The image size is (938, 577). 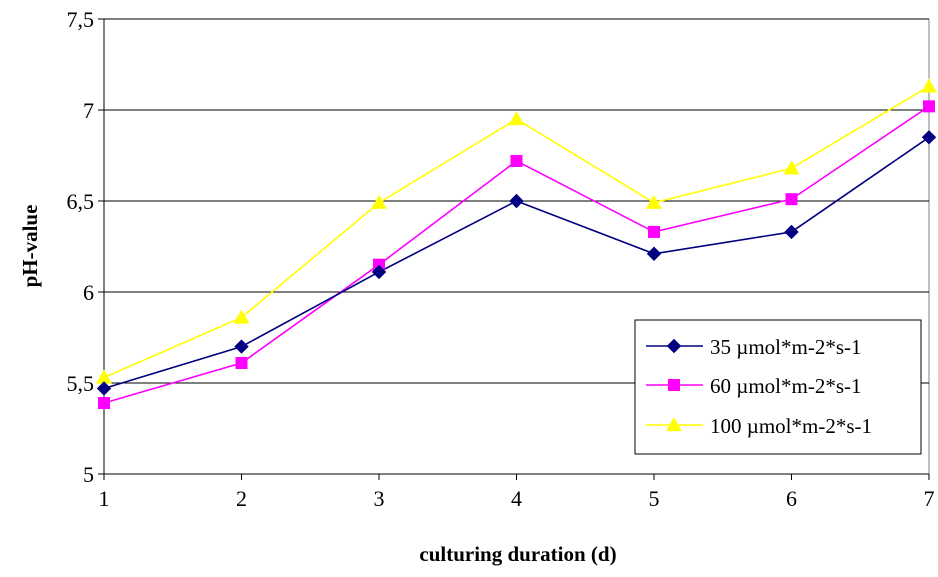 What do you see at coordinates (81, 19) in the screenshot?
I see `y-tick-label: 7,5` at bounding box center [81, 19].